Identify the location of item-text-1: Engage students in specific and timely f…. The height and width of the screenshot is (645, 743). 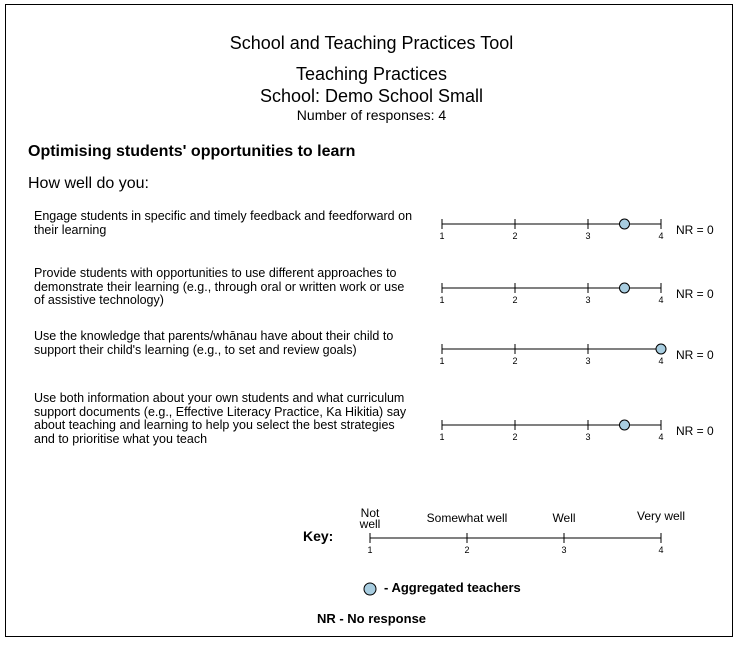
(223, 223).